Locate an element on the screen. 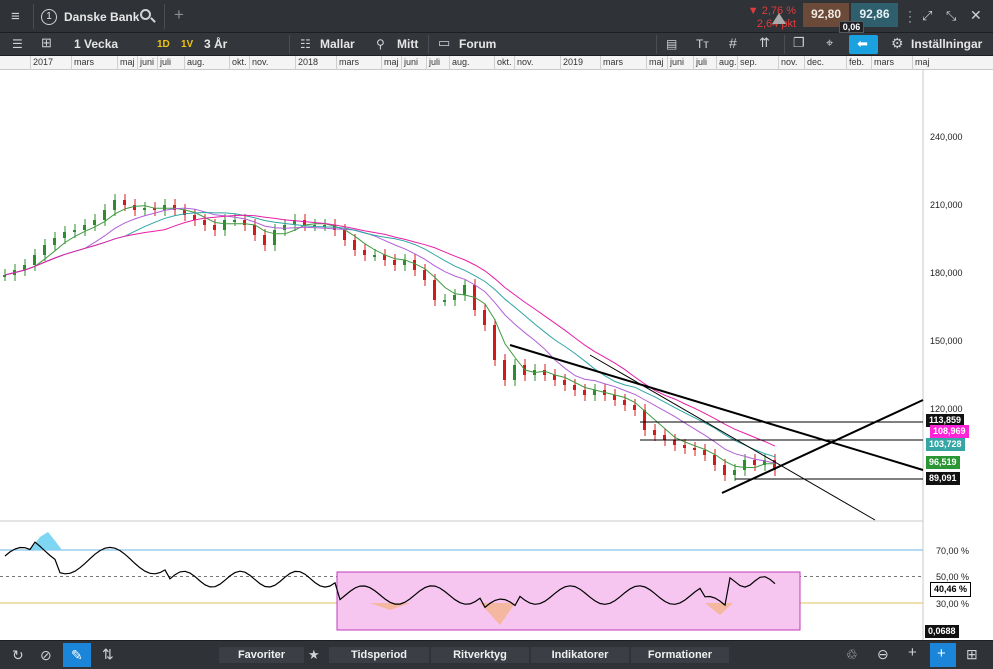 Image resolution: width=993 pixels, height=669 pixels. crosshair-grid-icon: # is located at coordinates (733, 43).